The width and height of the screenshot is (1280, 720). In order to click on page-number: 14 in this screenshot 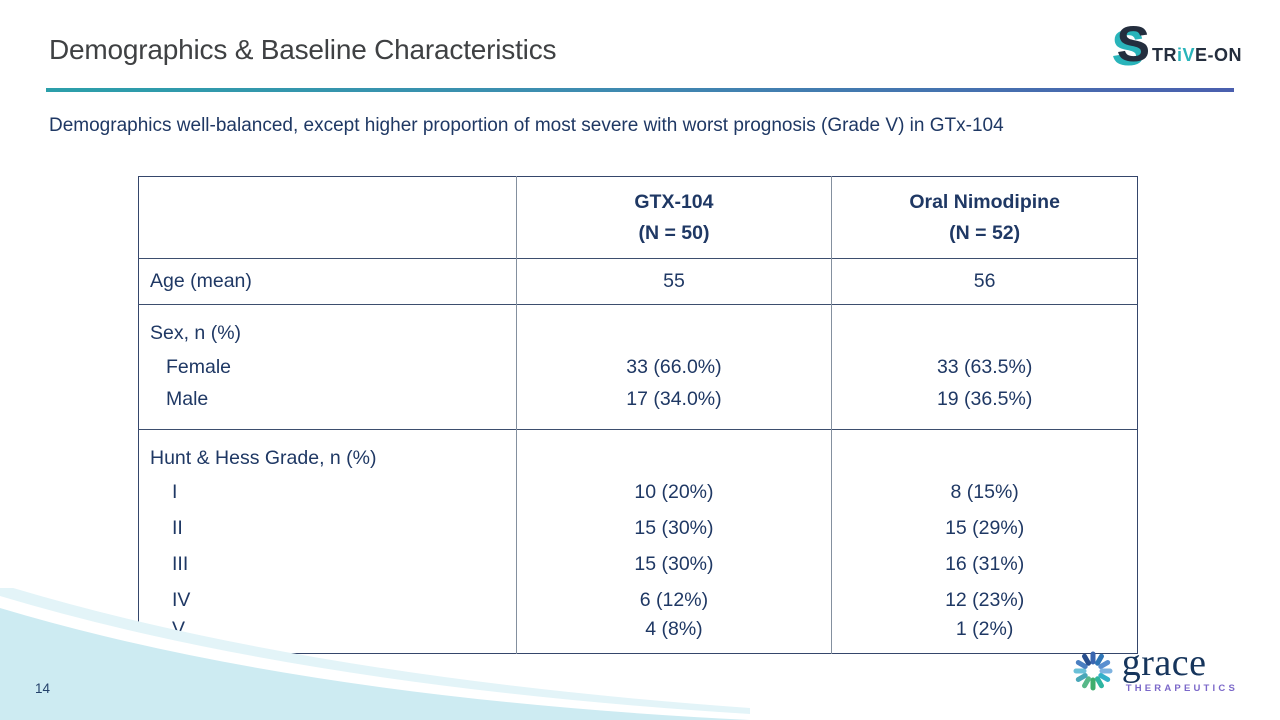, I will do `click(43, 688)`.